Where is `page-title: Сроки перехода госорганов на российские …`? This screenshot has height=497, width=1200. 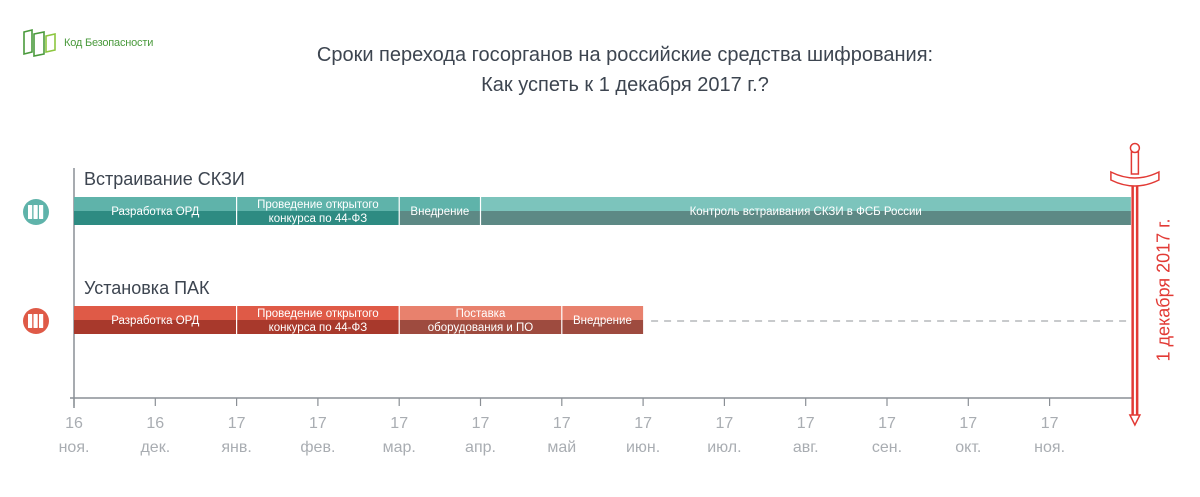 page-title: Сроки перехода госорганов на российские … is located at coordinates (600, 70).